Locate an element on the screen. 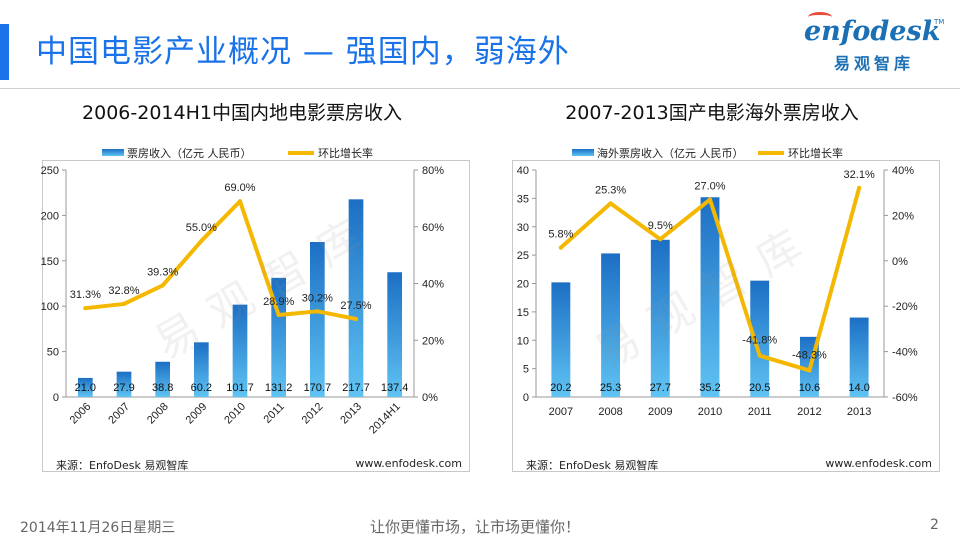 The image size is (960, 540). left-axis-tick-label: 100 is located at coordinates (50, 307).